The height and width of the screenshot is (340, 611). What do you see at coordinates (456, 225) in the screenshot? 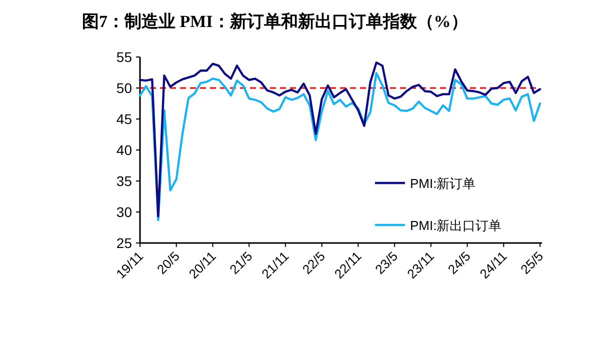
I see `legend-label: PMI:新出口订单` at bounding box center [456, 225].